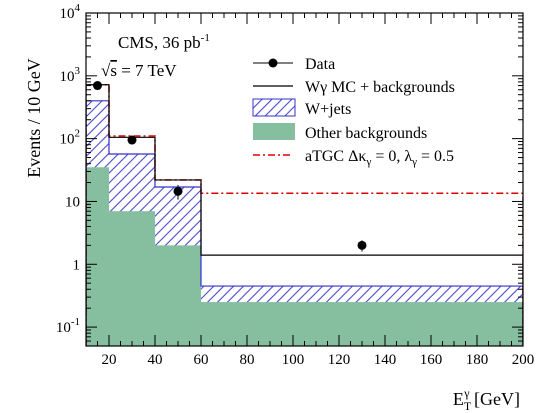 Image resolution: width=555 pixels, height=413 pixels. What do you see at coordinates (274, 131) in the screenshot?
I see `legend-other-swatch` at bounding box center [274, 131].